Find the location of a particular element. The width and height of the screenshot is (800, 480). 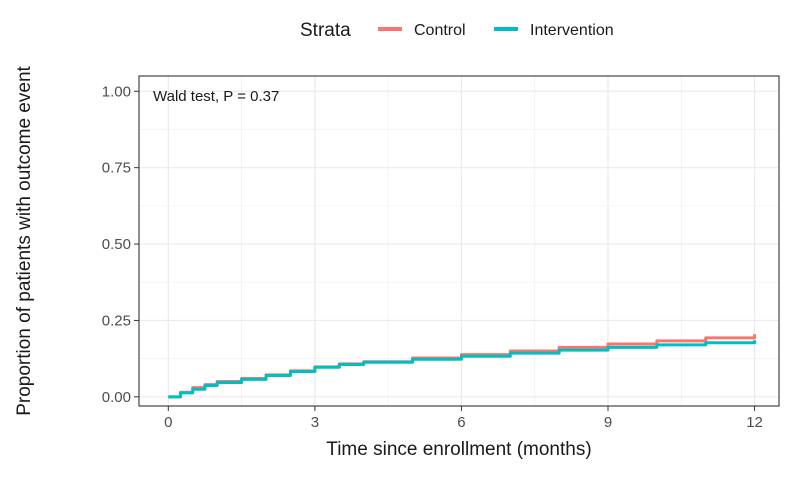

x-tick-label: 9 is located at coordinates (608, 422).